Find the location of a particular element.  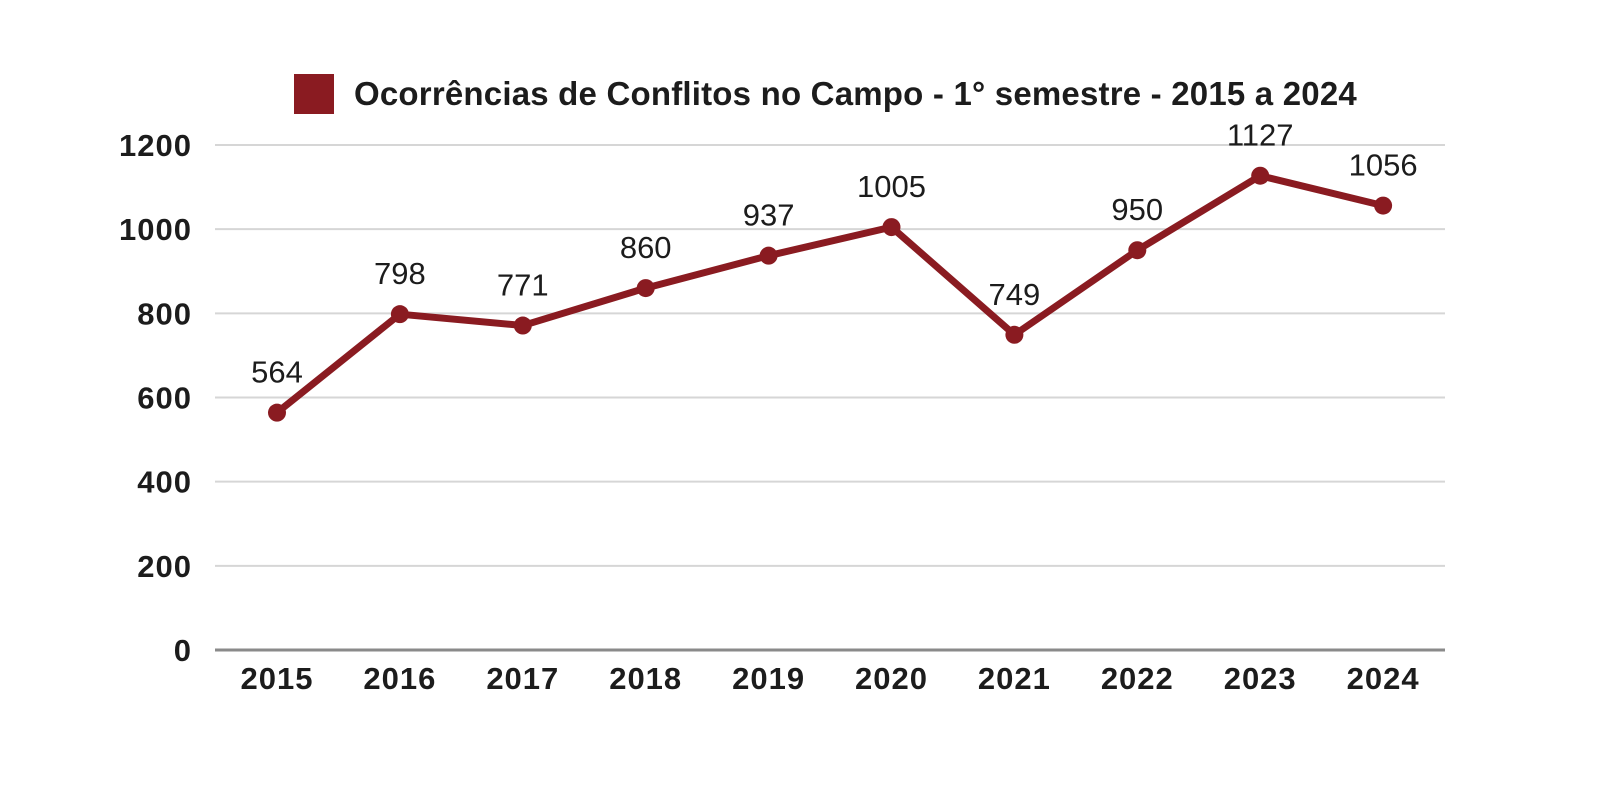

y-tick-label: 800 is located at coordinates (164, 313).